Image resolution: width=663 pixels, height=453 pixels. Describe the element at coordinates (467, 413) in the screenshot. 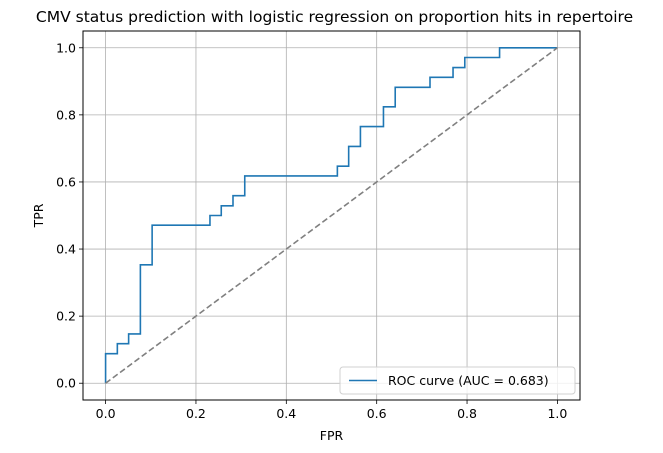

I see `x-tick-label: 0.8` at that location.